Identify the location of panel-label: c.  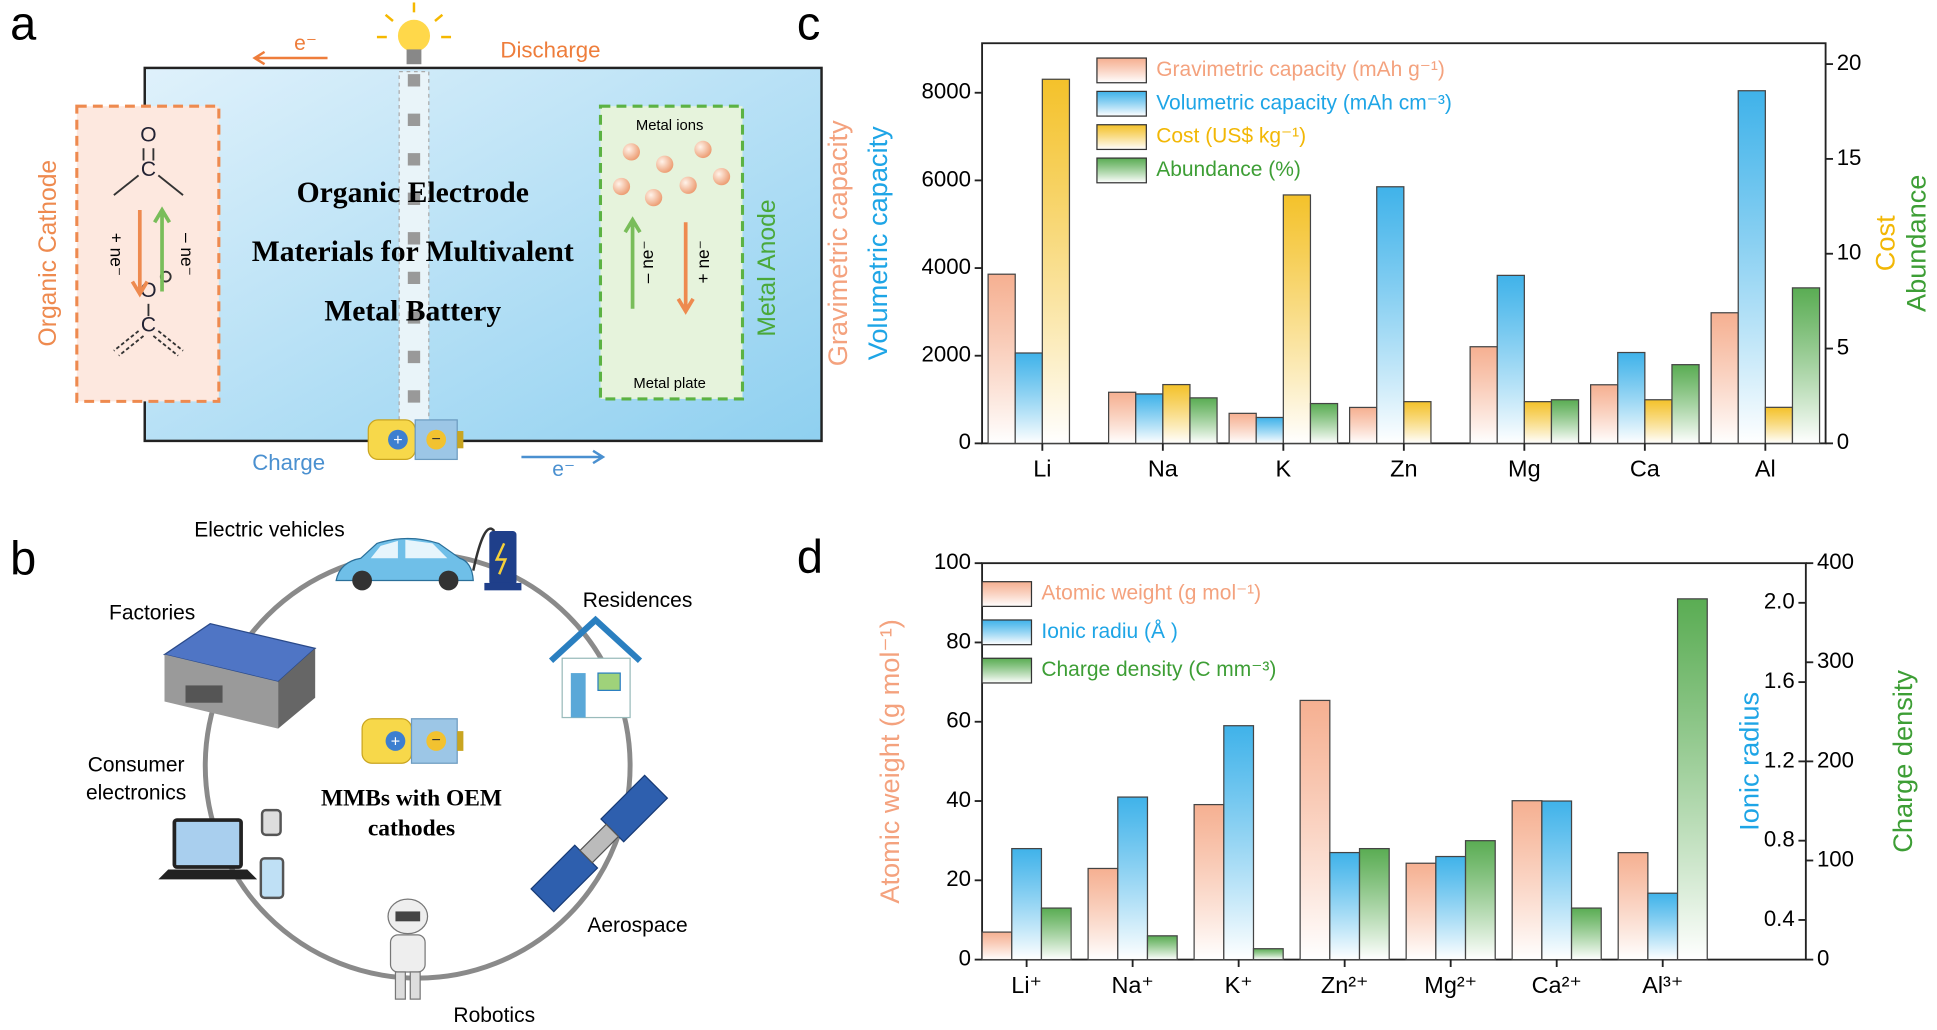
(808, 25).